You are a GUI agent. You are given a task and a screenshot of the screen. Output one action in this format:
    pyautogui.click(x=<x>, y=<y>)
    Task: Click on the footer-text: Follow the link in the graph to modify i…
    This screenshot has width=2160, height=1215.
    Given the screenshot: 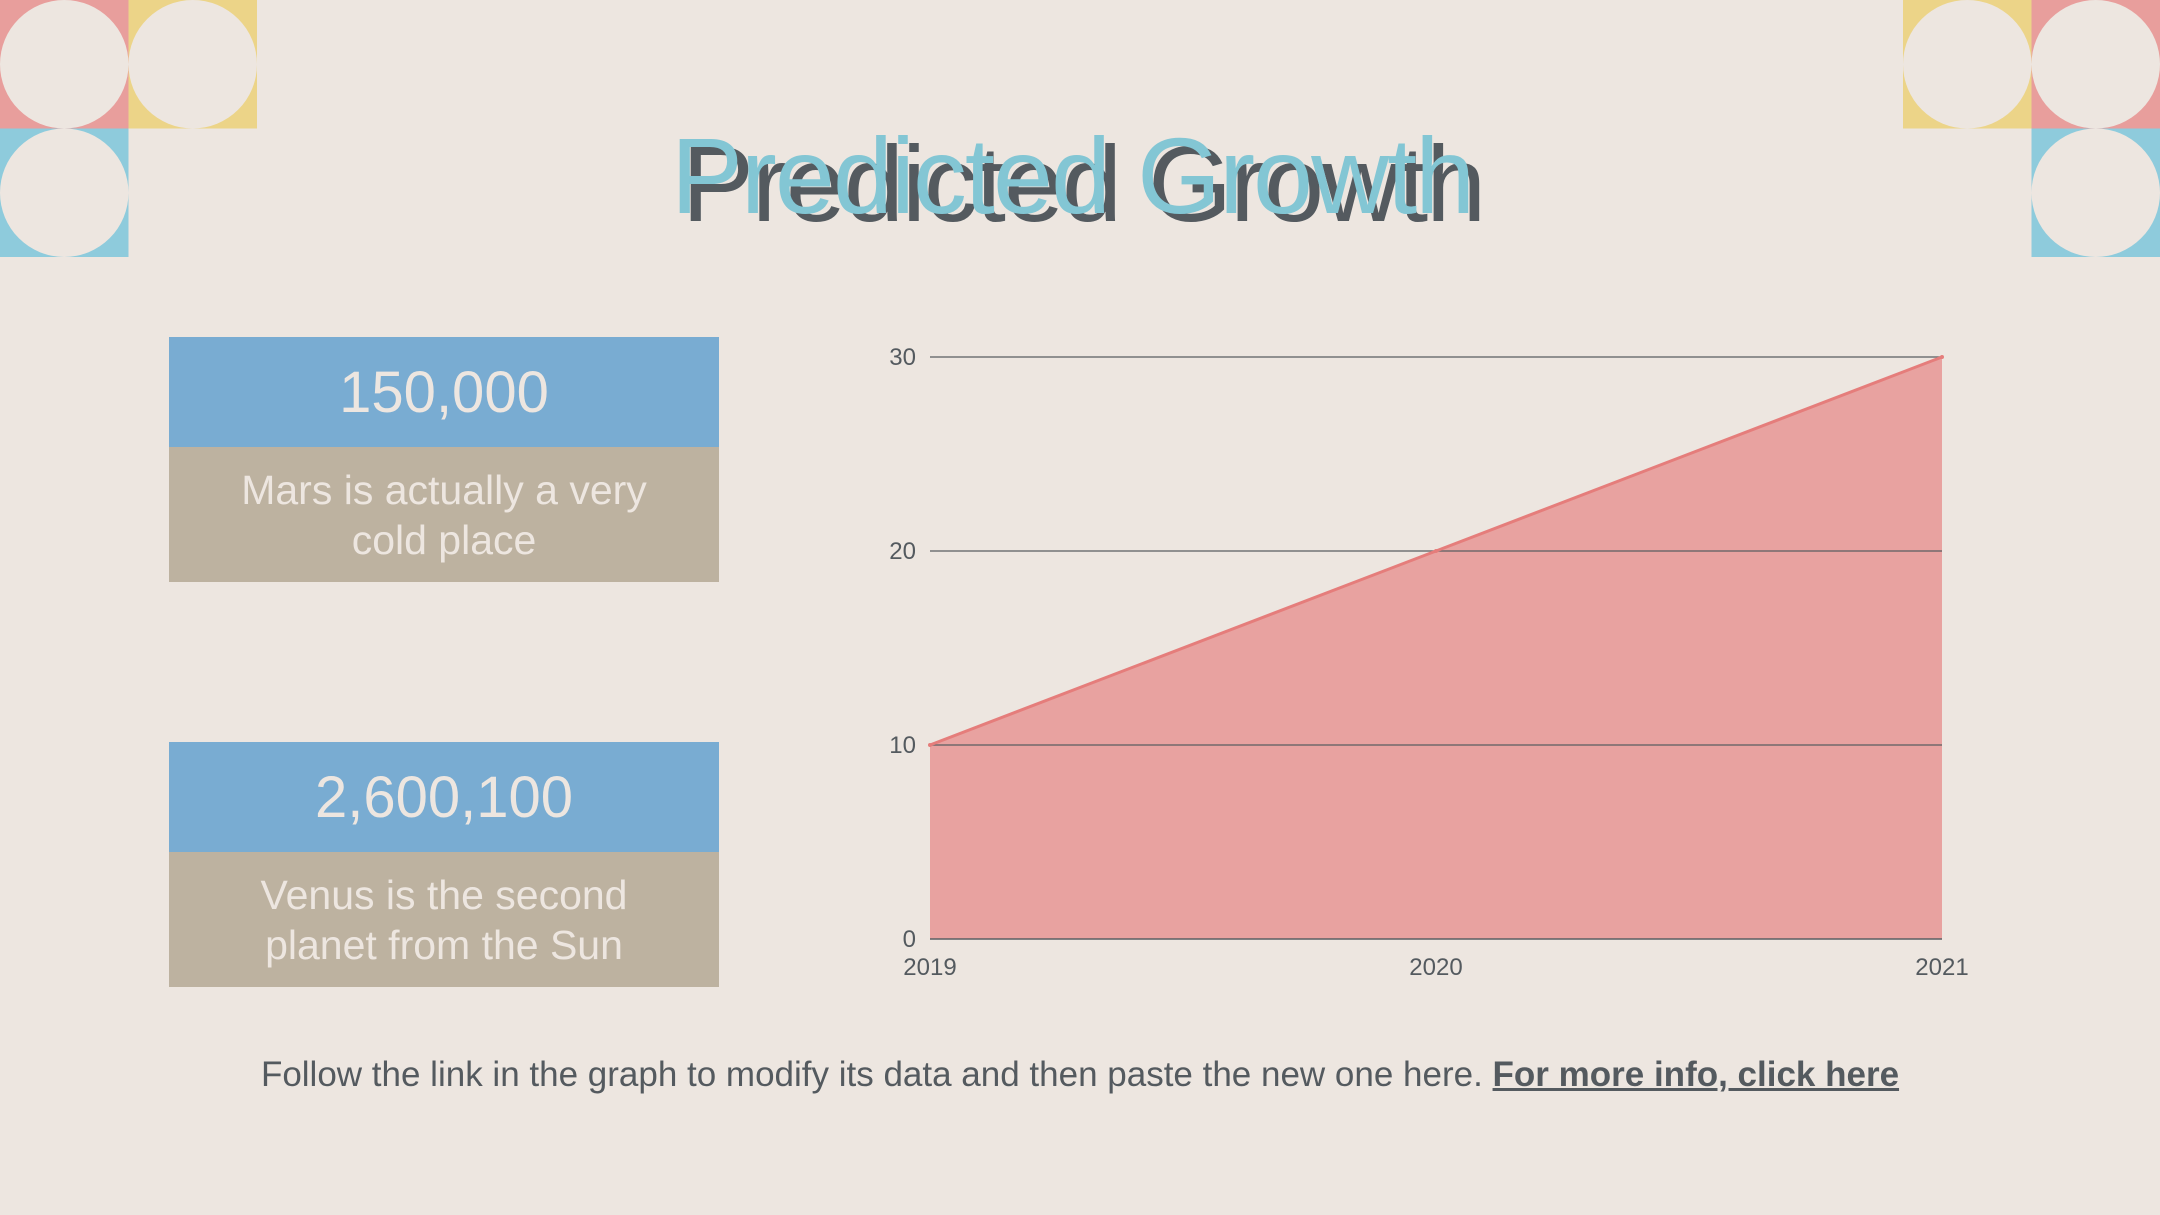 What is the action you would take?
    pyautogui.click(x=871, y=1074)
    